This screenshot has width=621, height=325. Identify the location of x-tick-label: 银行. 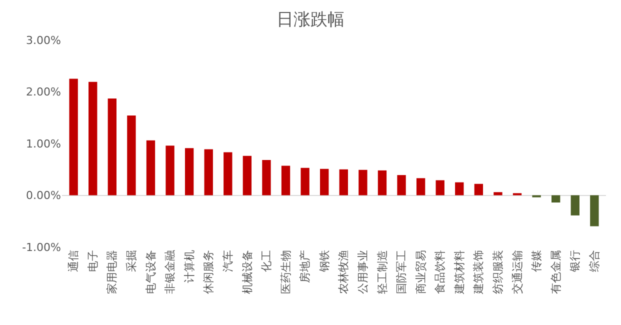
(575, 262).